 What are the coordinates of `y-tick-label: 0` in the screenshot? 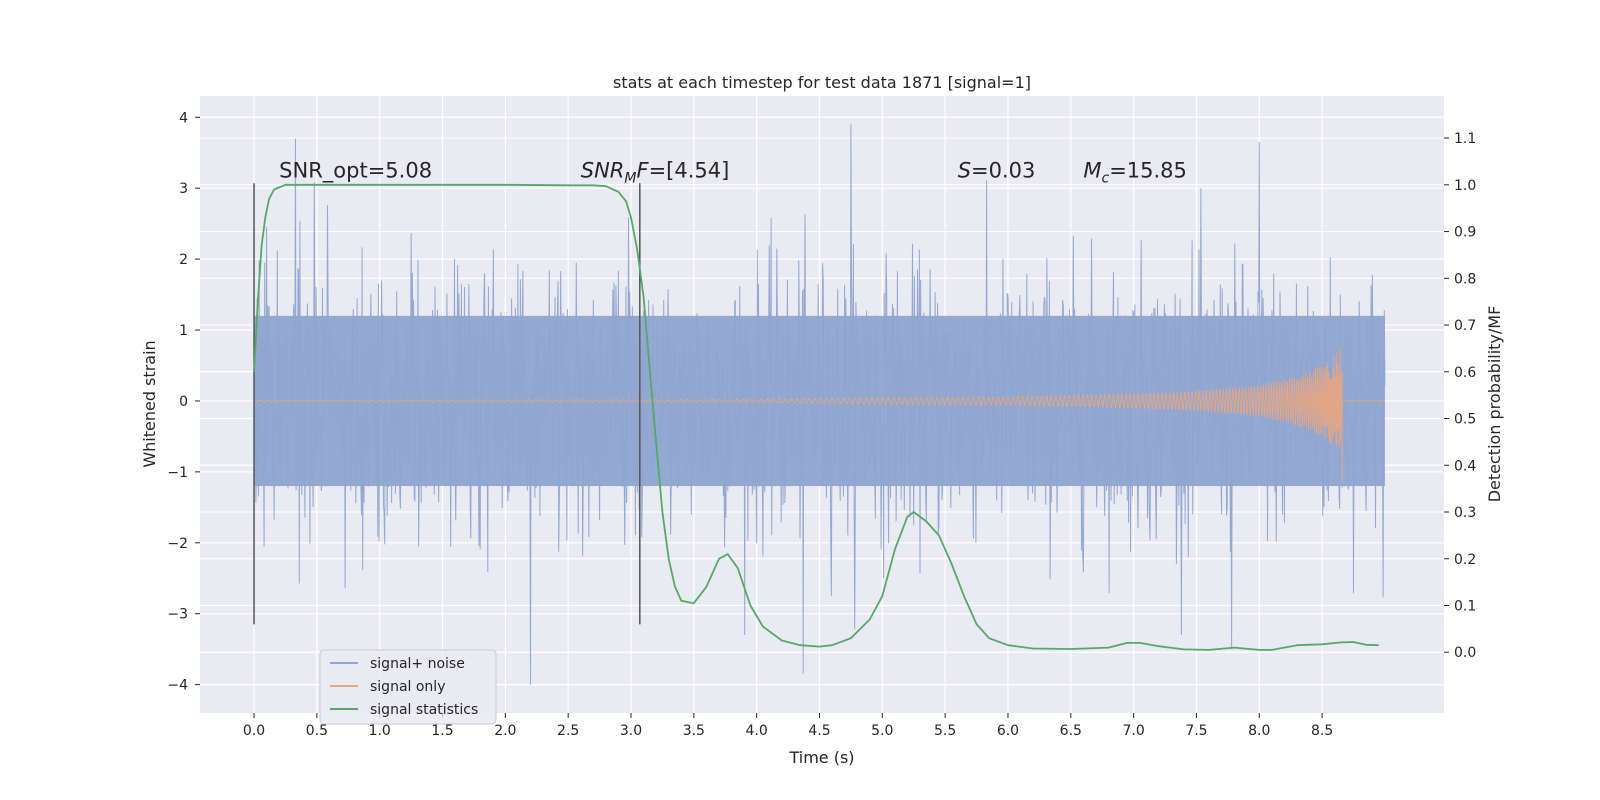 It's located at (183, 402).